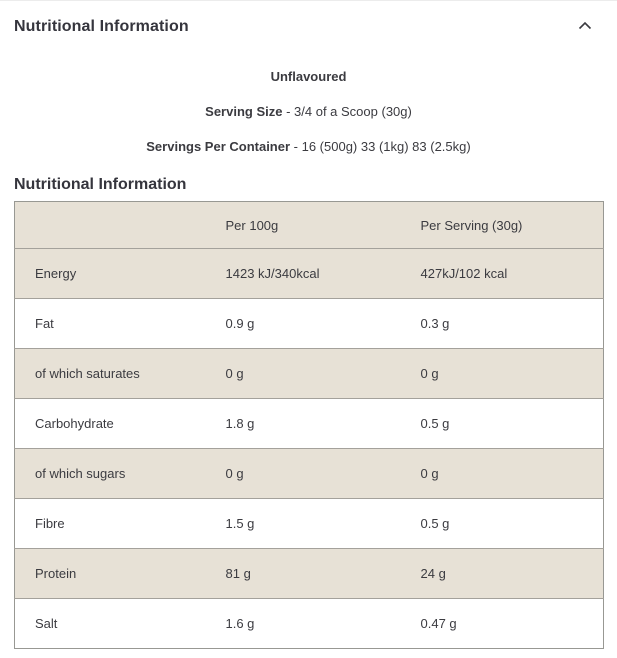 The image size is (617, 658). I want to click on row-label: of which saturates, so click(87, 373).